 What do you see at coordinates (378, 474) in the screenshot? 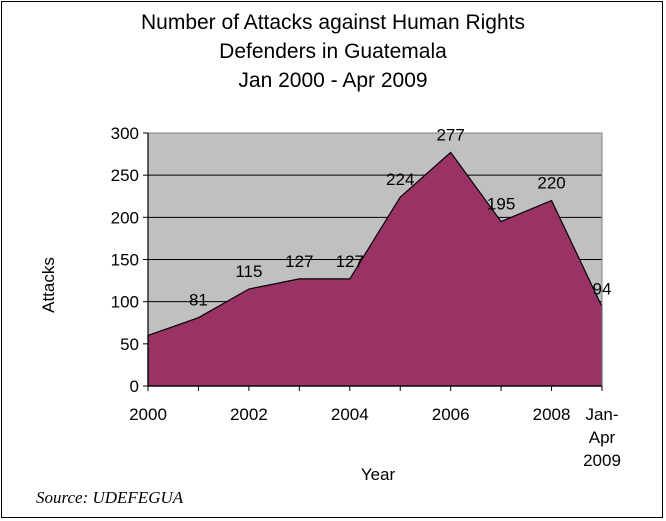
I see `x-axis-title: Year` at bounding box center [378, 474].